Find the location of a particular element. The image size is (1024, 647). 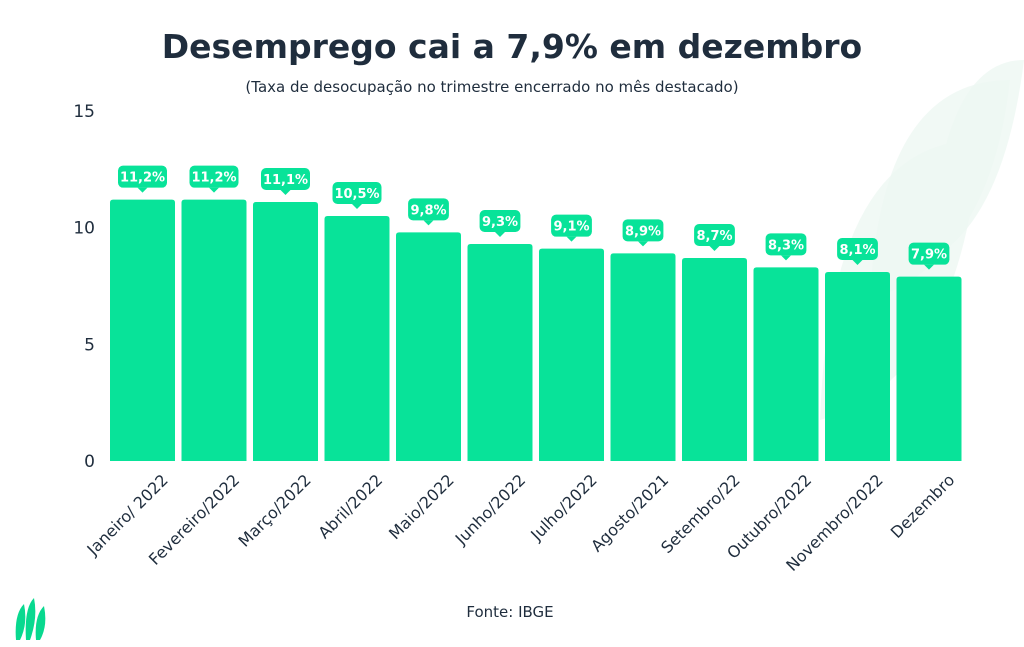

y-tick-label: 5 is located at coordinates (89, 345).